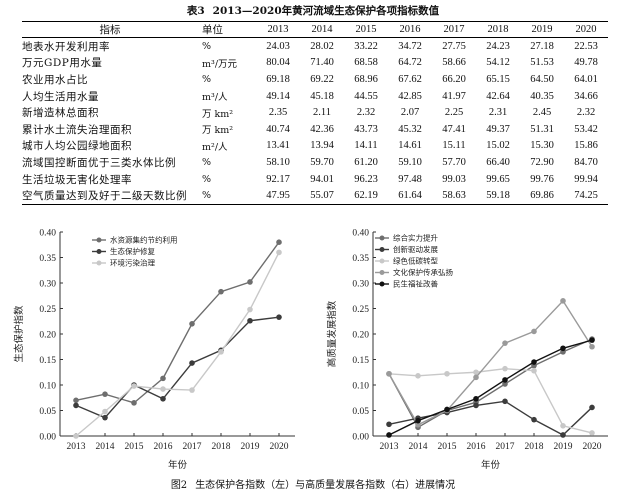  What do you see at coordinates (366, 196) in the screenshot?
I see `value-cell: 62.19` at bounding box center [366, 196].